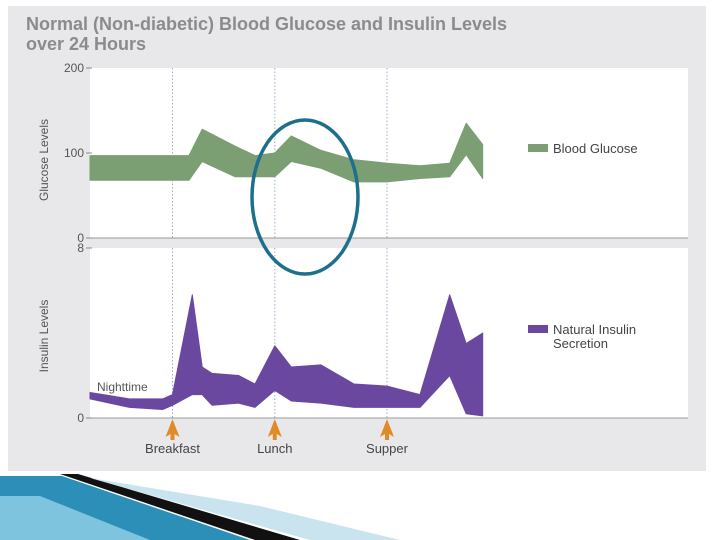 This screenshot has height=540, width=720. I want to click on legend-label-insulin-line1: Natural Insulin, so click(594, 329).